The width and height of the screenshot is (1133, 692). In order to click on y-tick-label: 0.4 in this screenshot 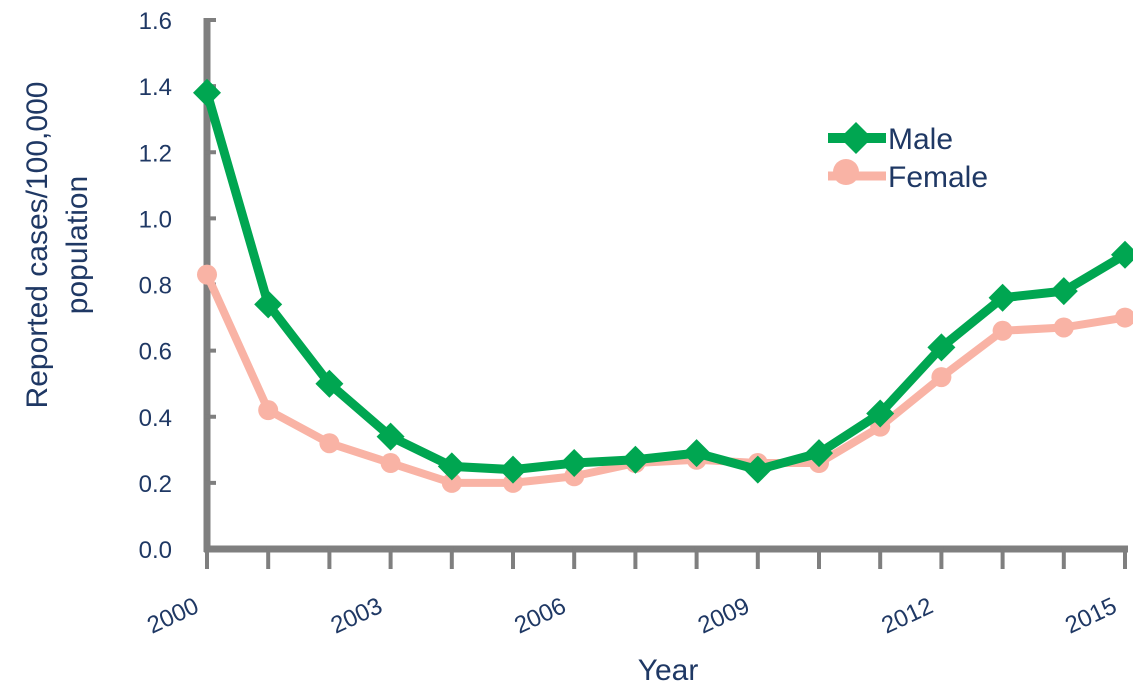, I will do `click(155, 418)`.